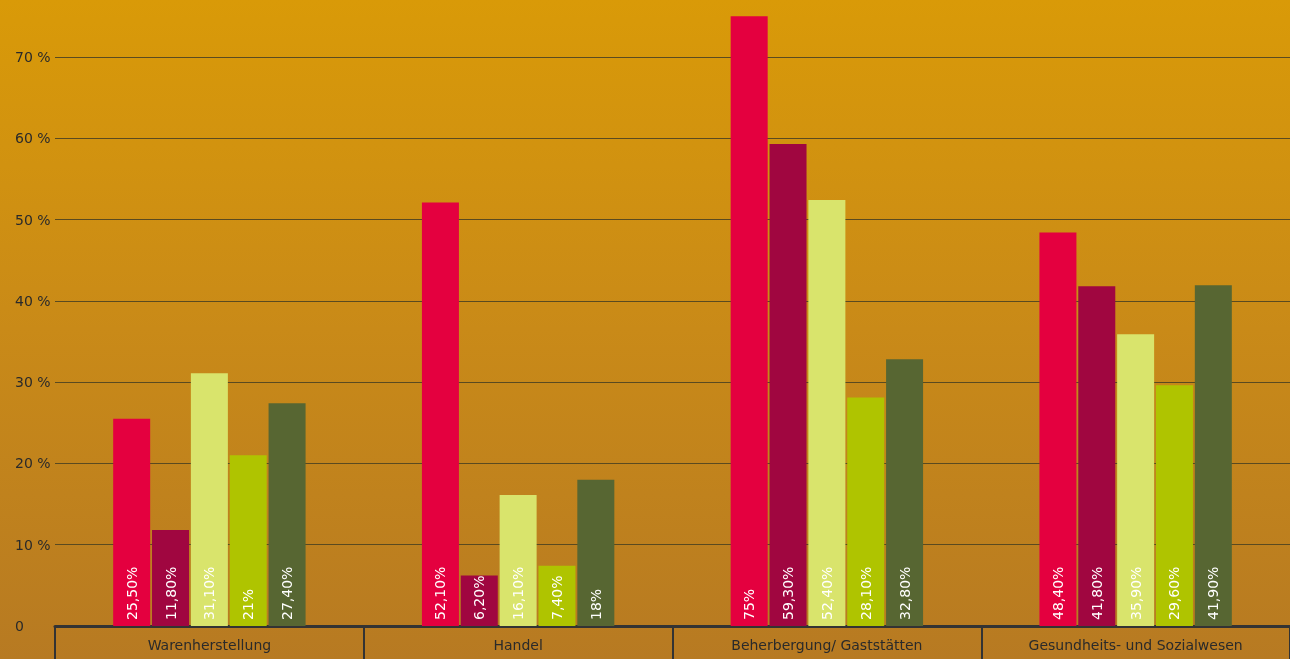 Image resolution: width=1290 pixels, height=659 pixels. What do you see at coordinates (209, 593) in the screenshot?
I see `data-label: 31,10%` at bounding box center [209, 593].